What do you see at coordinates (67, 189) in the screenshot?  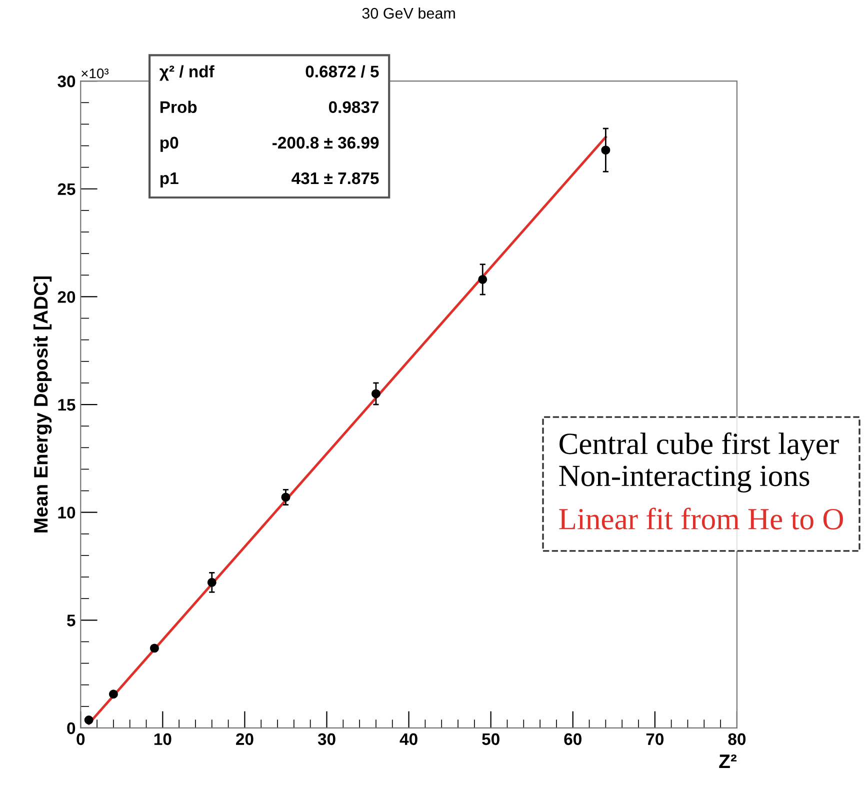 I see `y-tick-label: 25` at bounding box center [67, 189].